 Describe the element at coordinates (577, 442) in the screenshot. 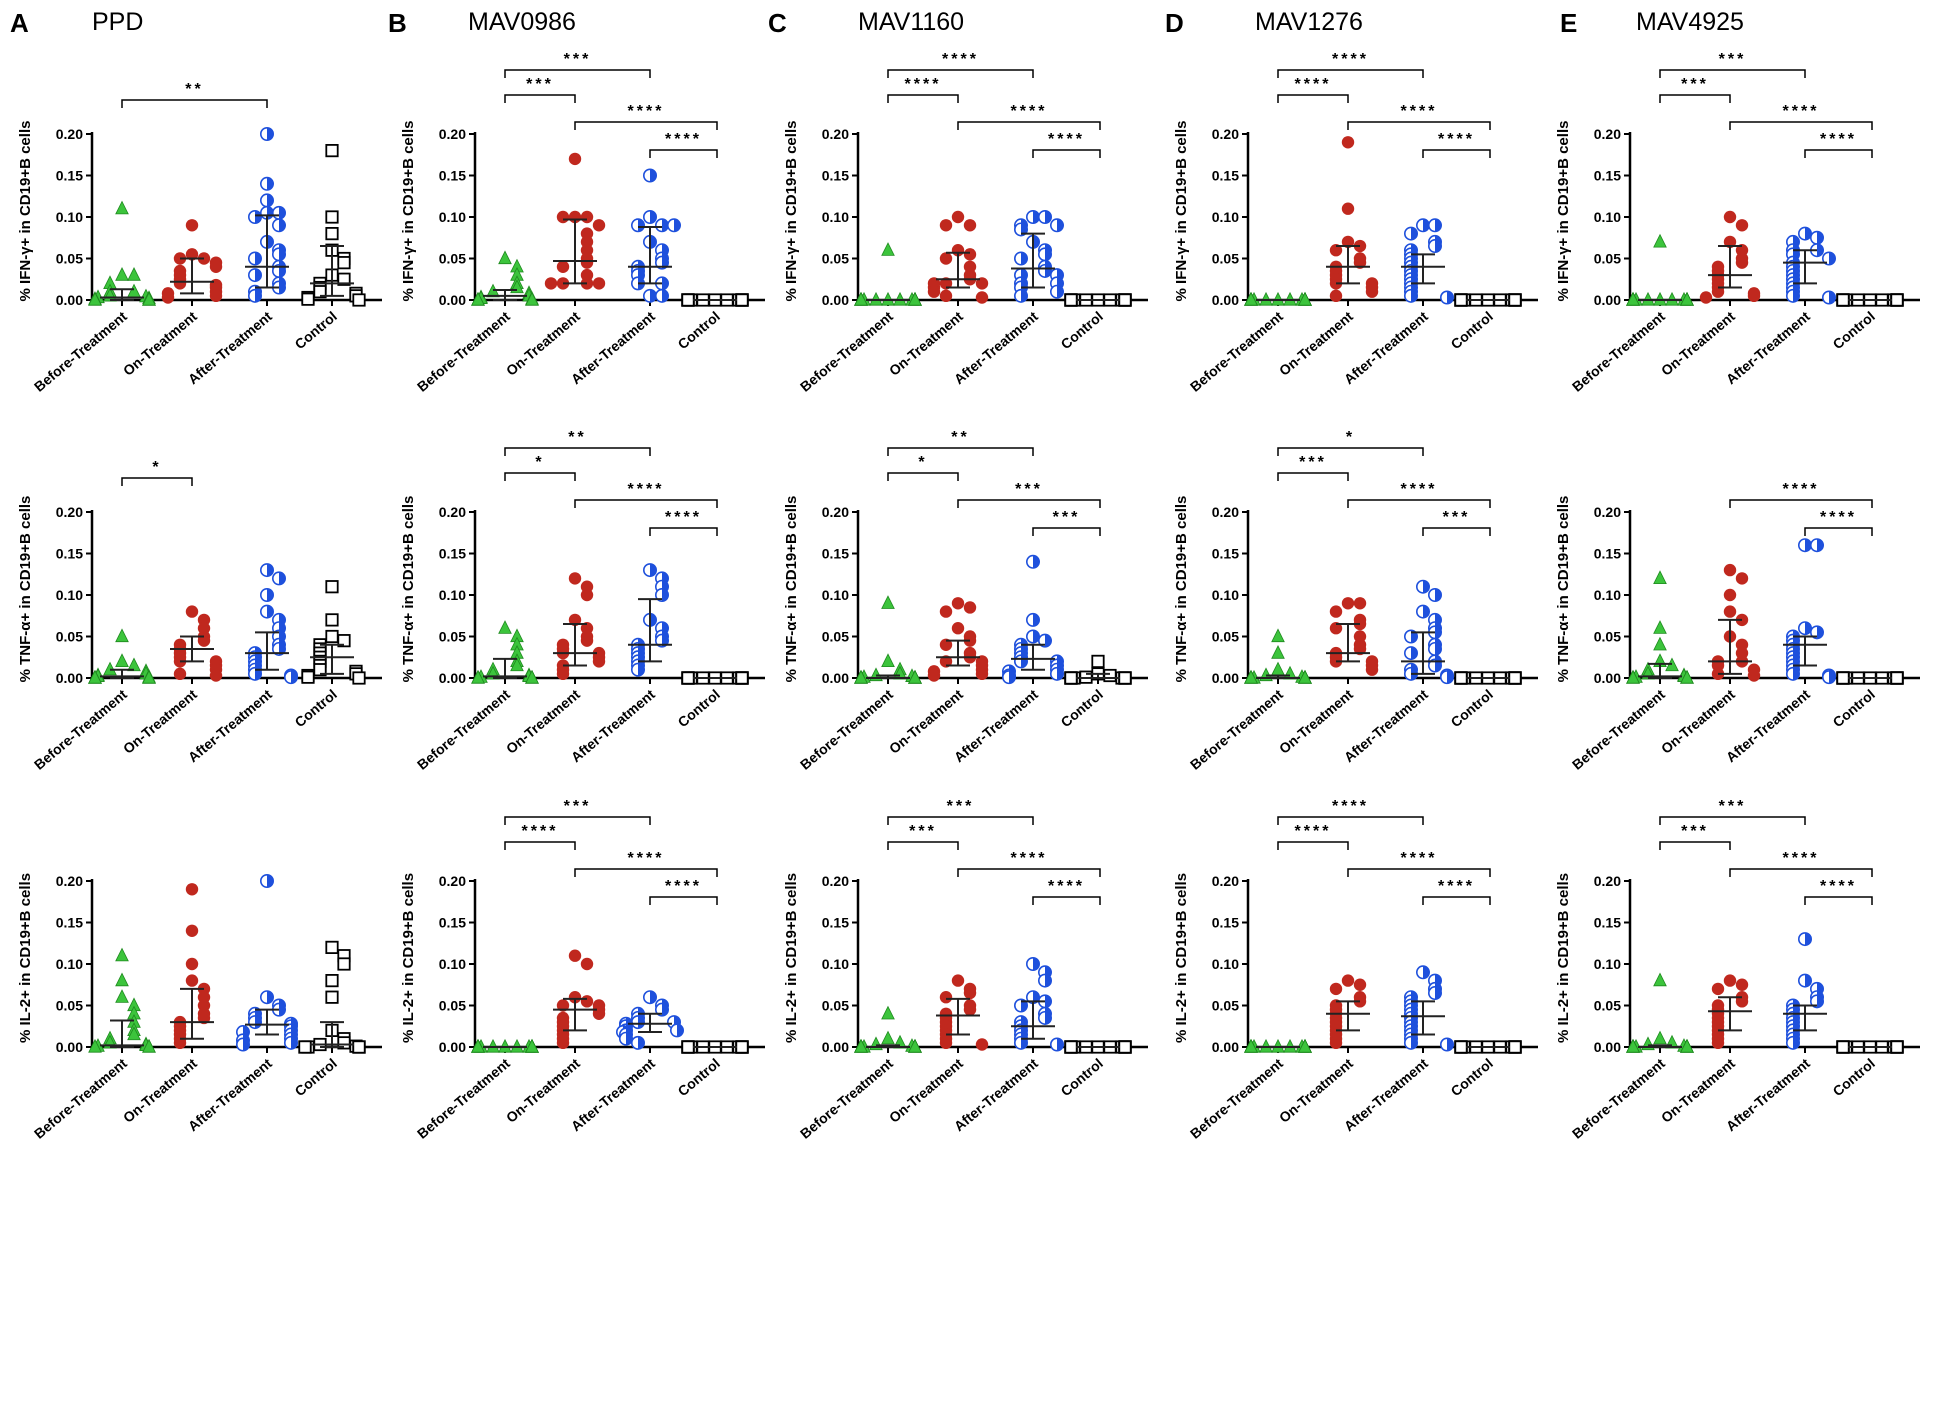

I see `significance-bracket: **` at that location.